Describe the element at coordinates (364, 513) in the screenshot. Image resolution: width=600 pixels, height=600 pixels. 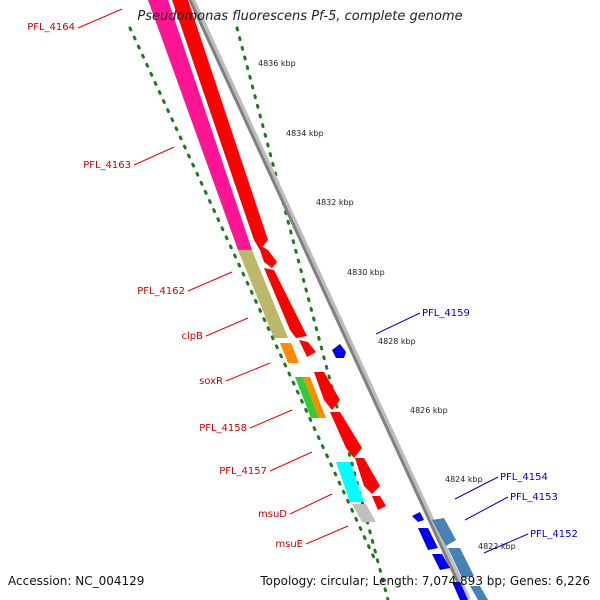
I see `category-band-silver` at that location.